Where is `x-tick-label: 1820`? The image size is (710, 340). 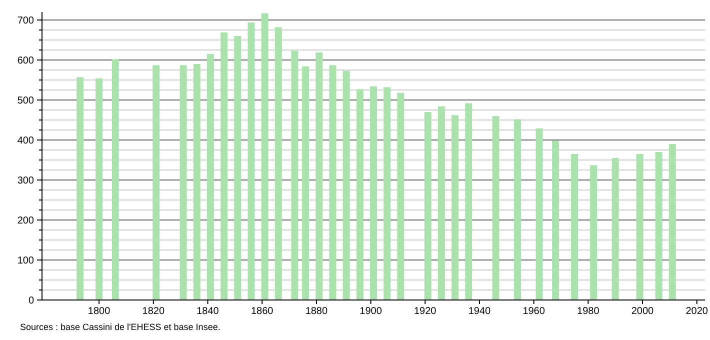
x-tick-label: 1820 is located at coordinates (153, 311).